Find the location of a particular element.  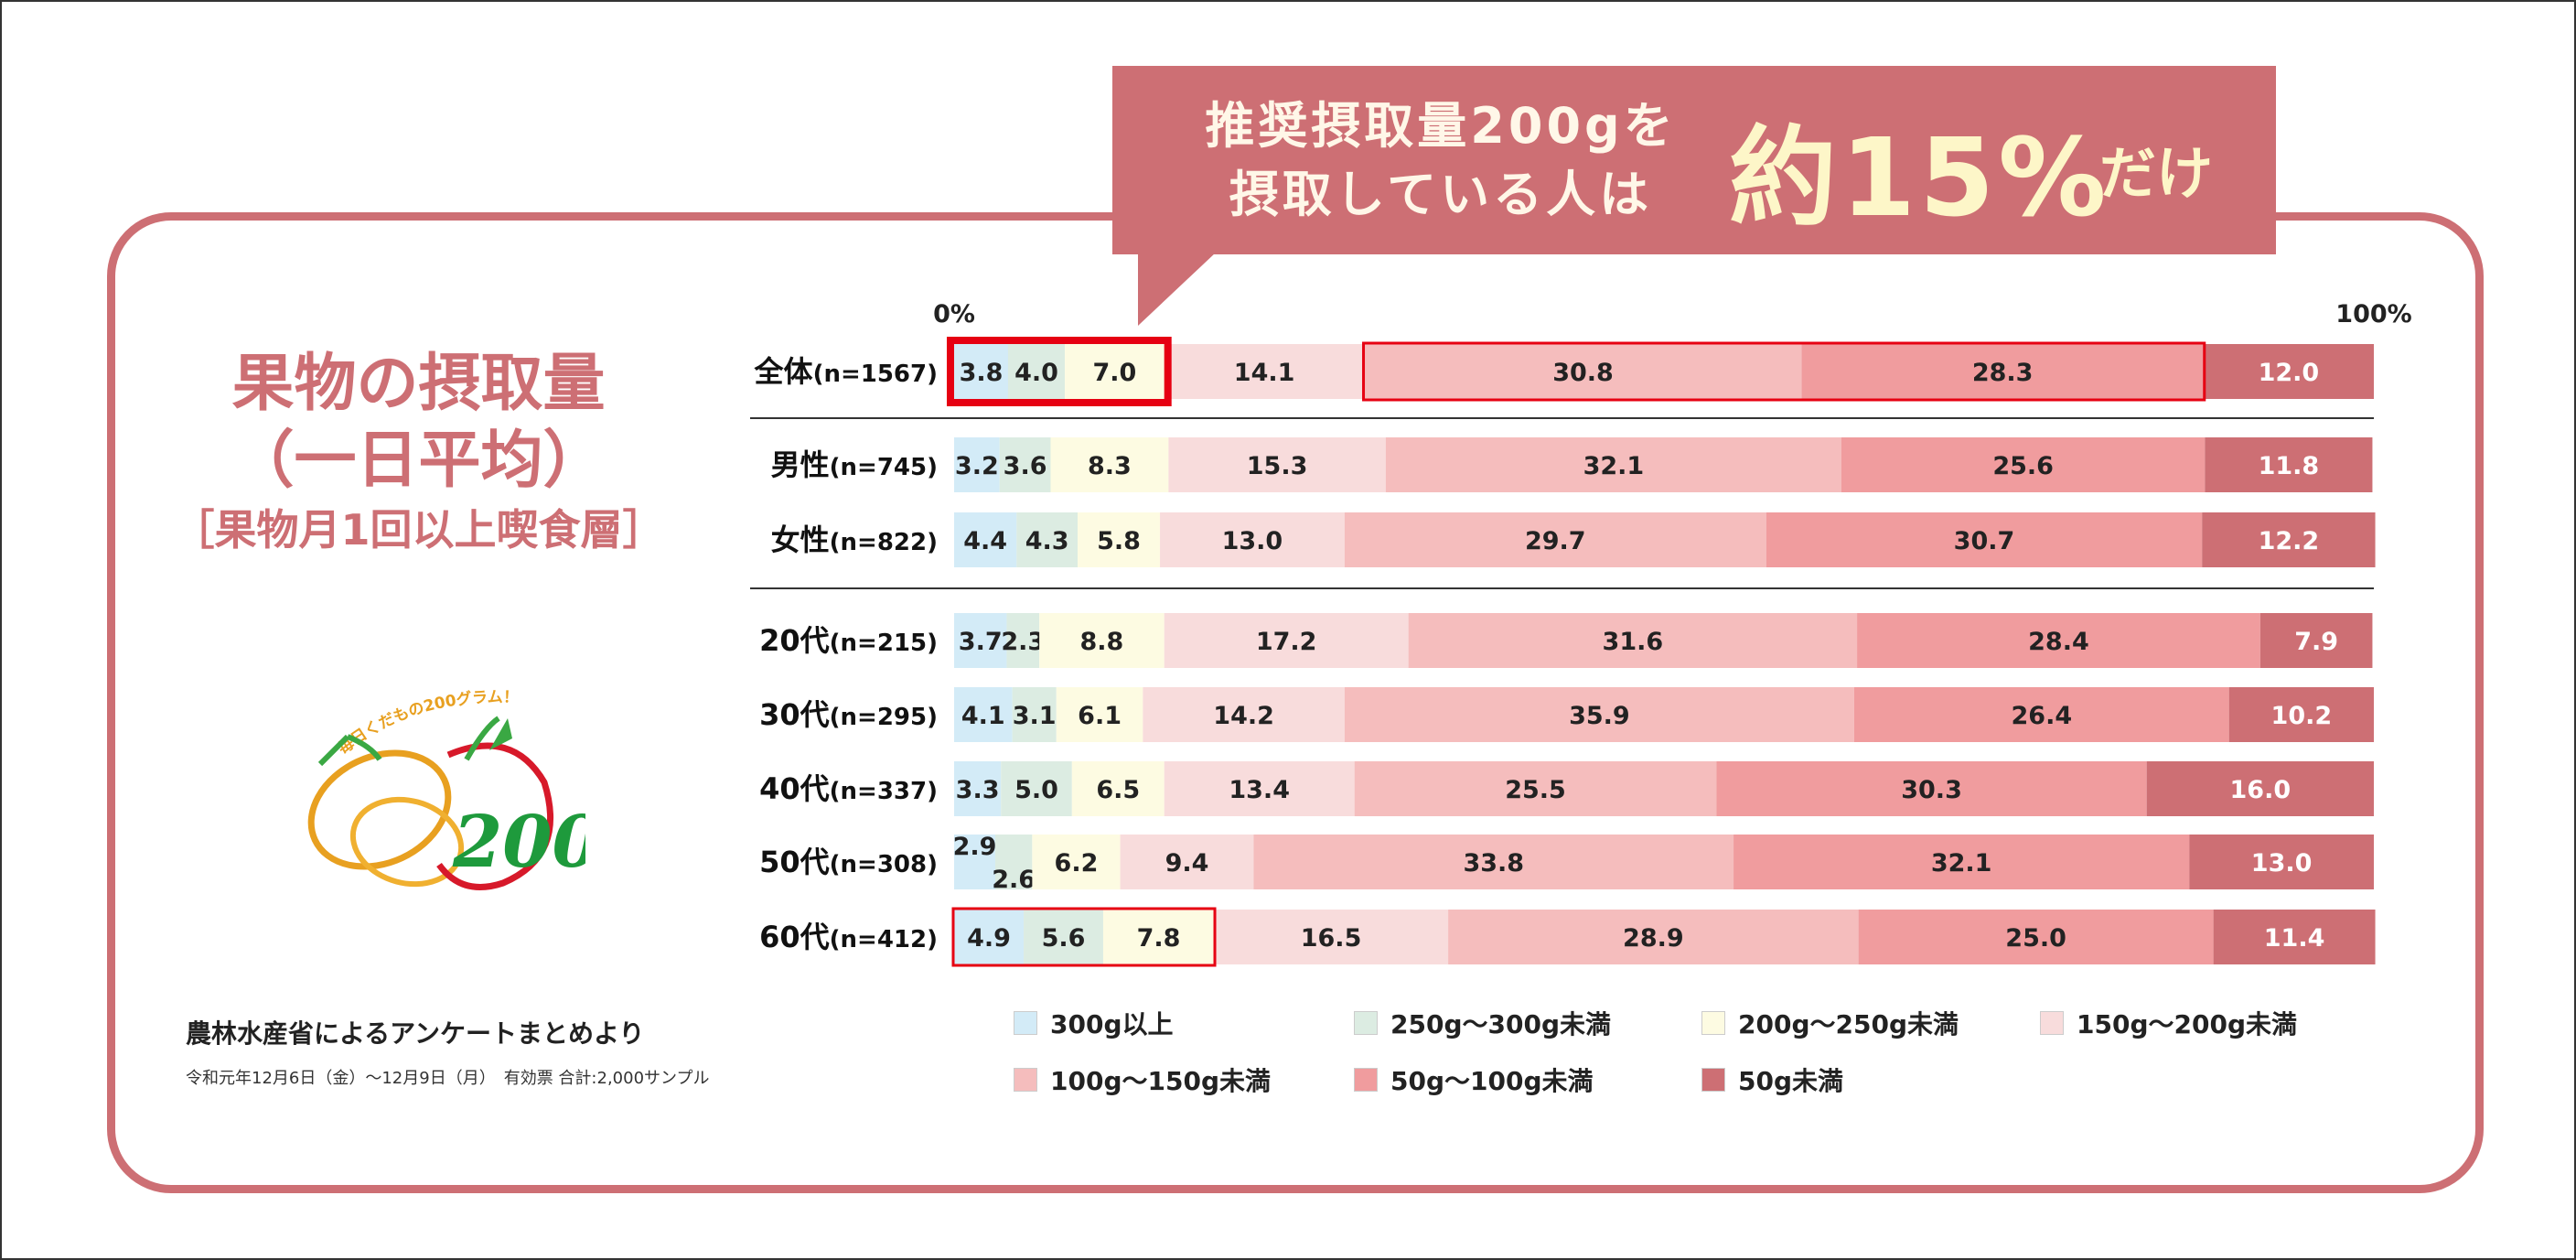

data-label: 2.6 is located at coordinates (1014, 880).